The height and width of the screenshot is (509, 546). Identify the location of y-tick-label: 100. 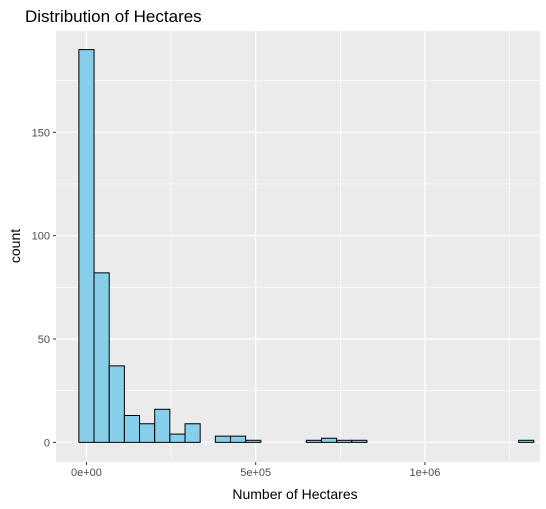
(41, 237).